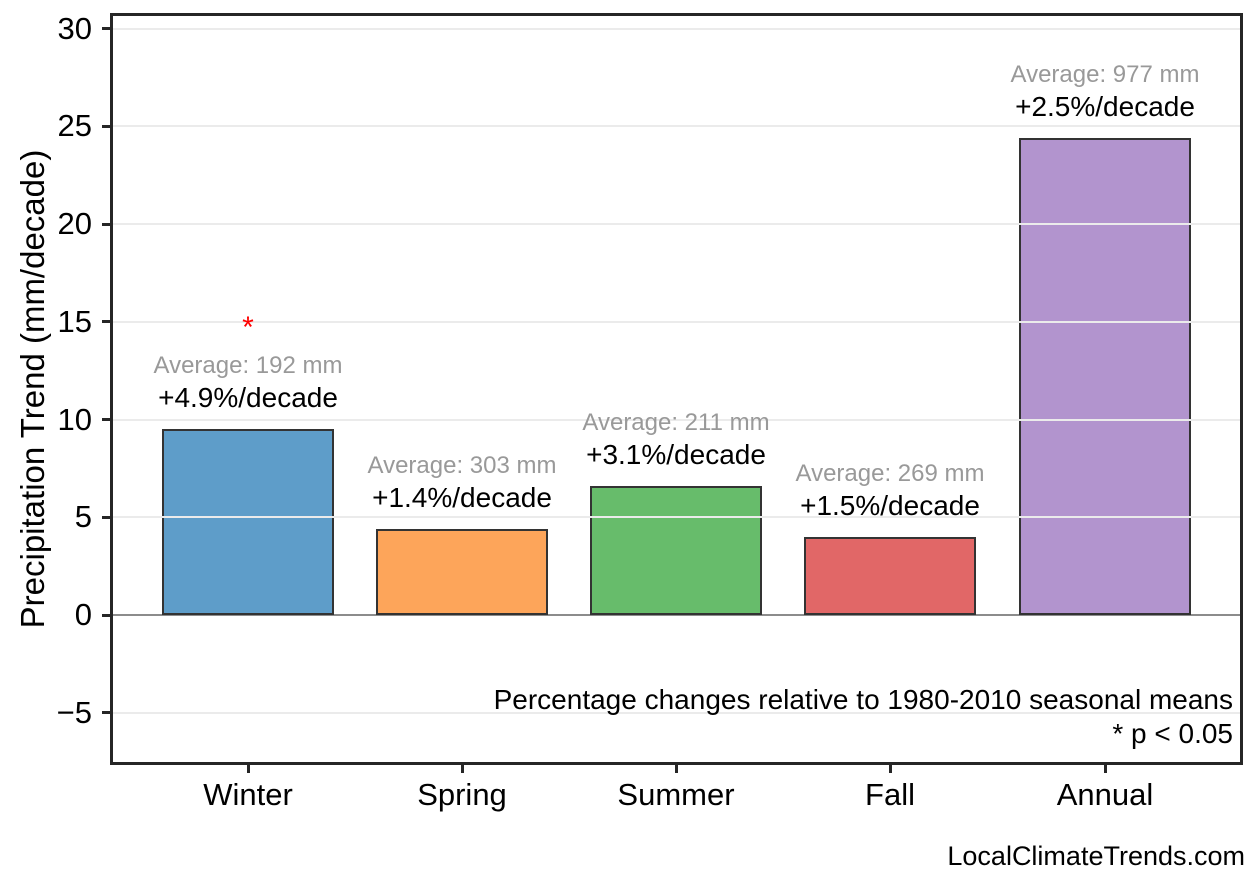 The image size is (1258, 892). Describe the element at coordinates (1096, 856) in the screenshot. I see `watermark: LocalClimateTrends.com` at that location.